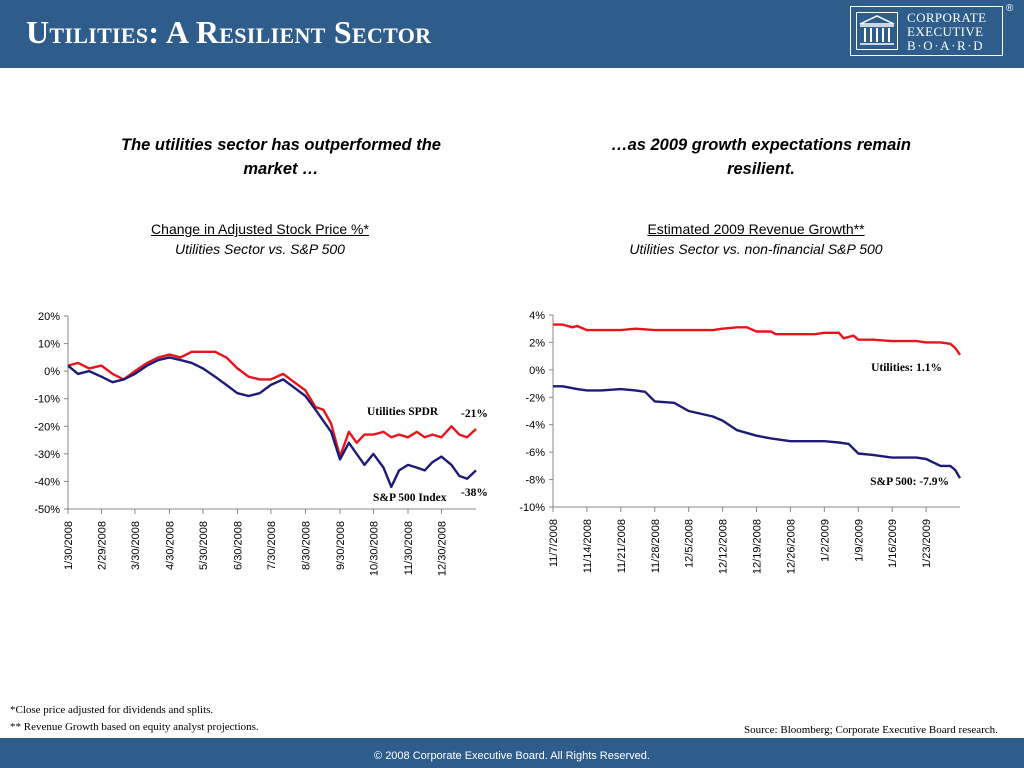 Image resolution: width=1024 pixels, height=768 pixels. What do you see at coordinates (791, 546) in the screenshot?
I see `right-chart-x-tick-label: 12/26/2008` at bounding box center [791, 546].